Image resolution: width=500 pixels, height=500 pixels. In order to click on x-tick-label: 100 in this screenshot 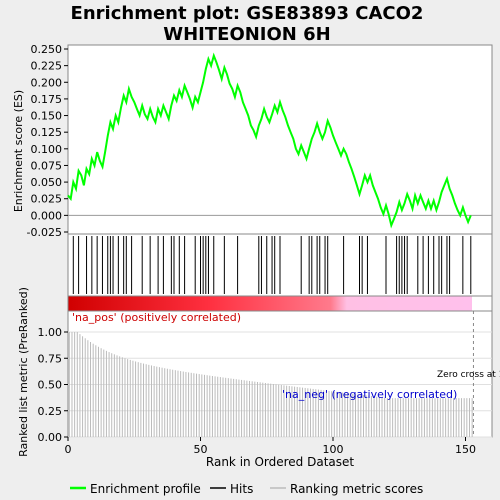, I will do `click(333, 449)`.